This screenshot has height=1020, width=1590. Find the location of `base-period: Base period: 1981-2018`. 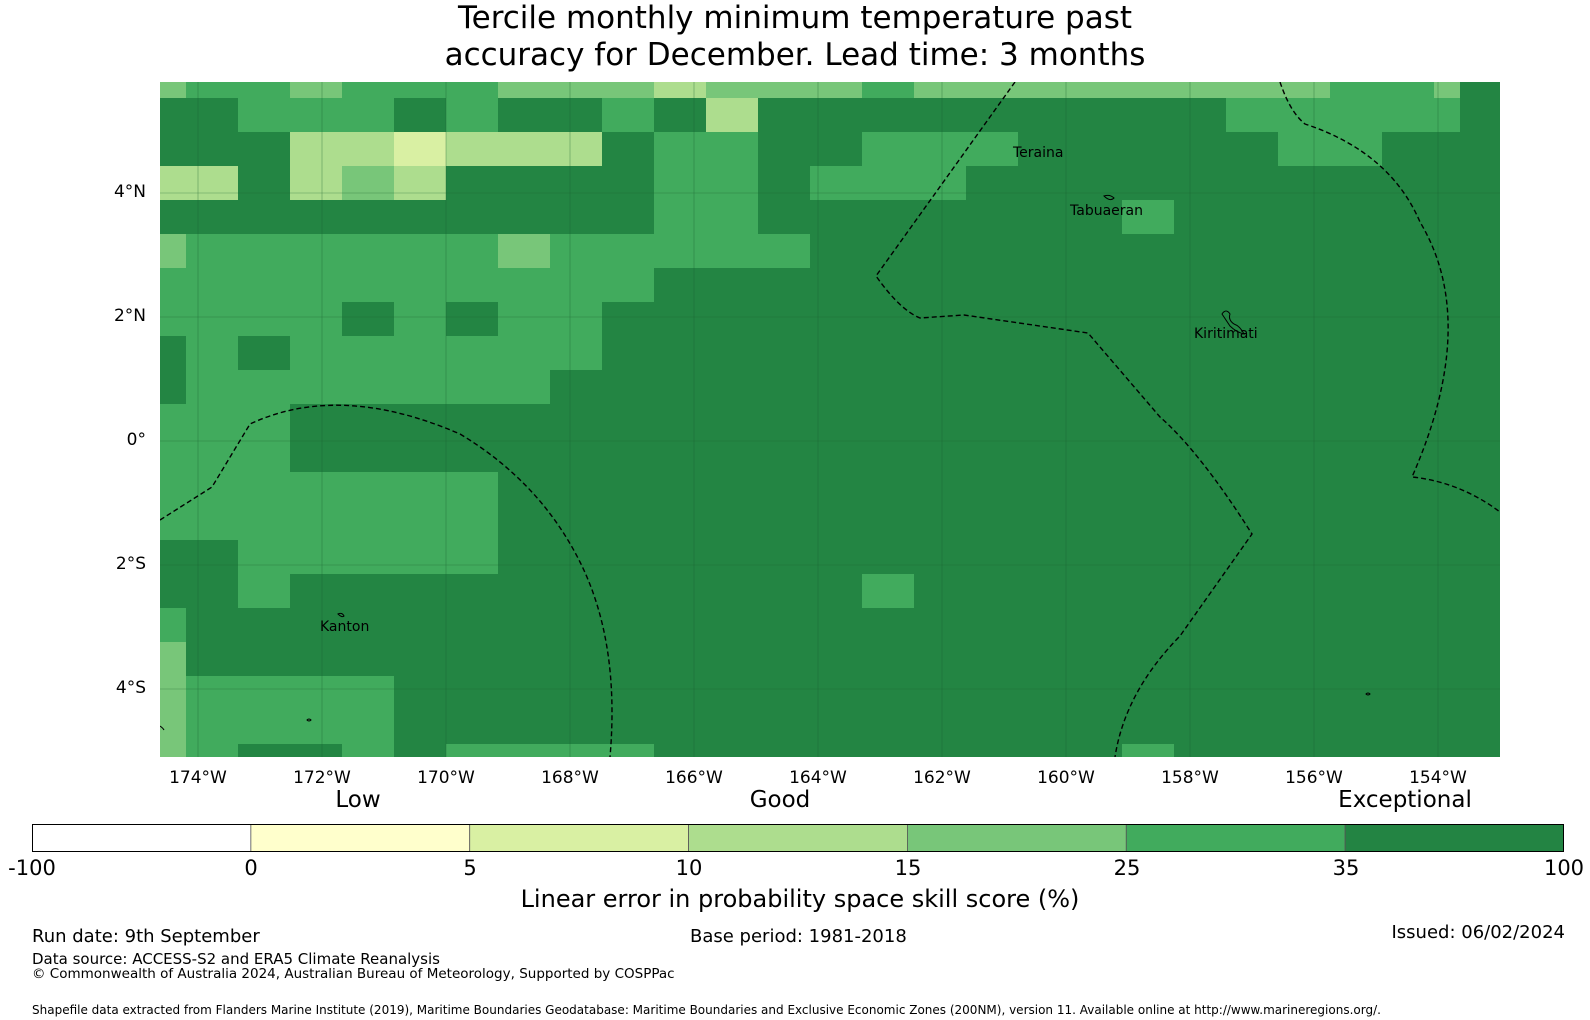

base-period: Base period: 1981-2018 is located at coordinates (798, 936).